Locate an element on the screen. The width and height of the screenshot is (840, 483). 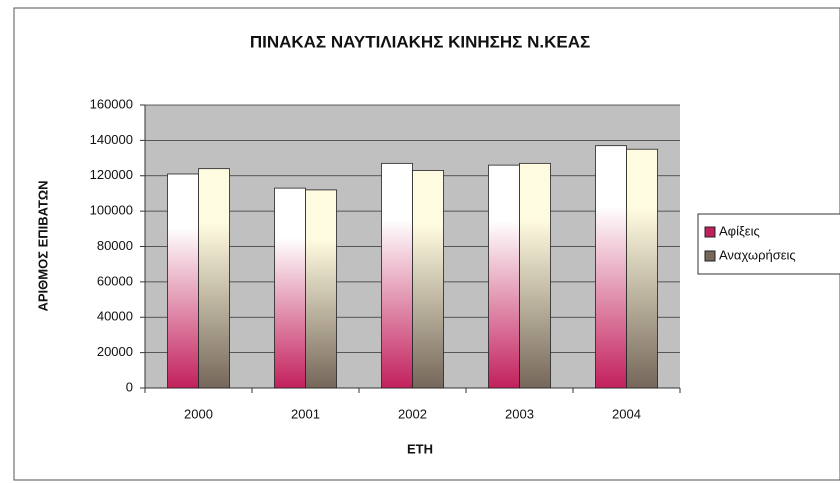
x-tick-label: 2003 is located at coordinates (519, 413).